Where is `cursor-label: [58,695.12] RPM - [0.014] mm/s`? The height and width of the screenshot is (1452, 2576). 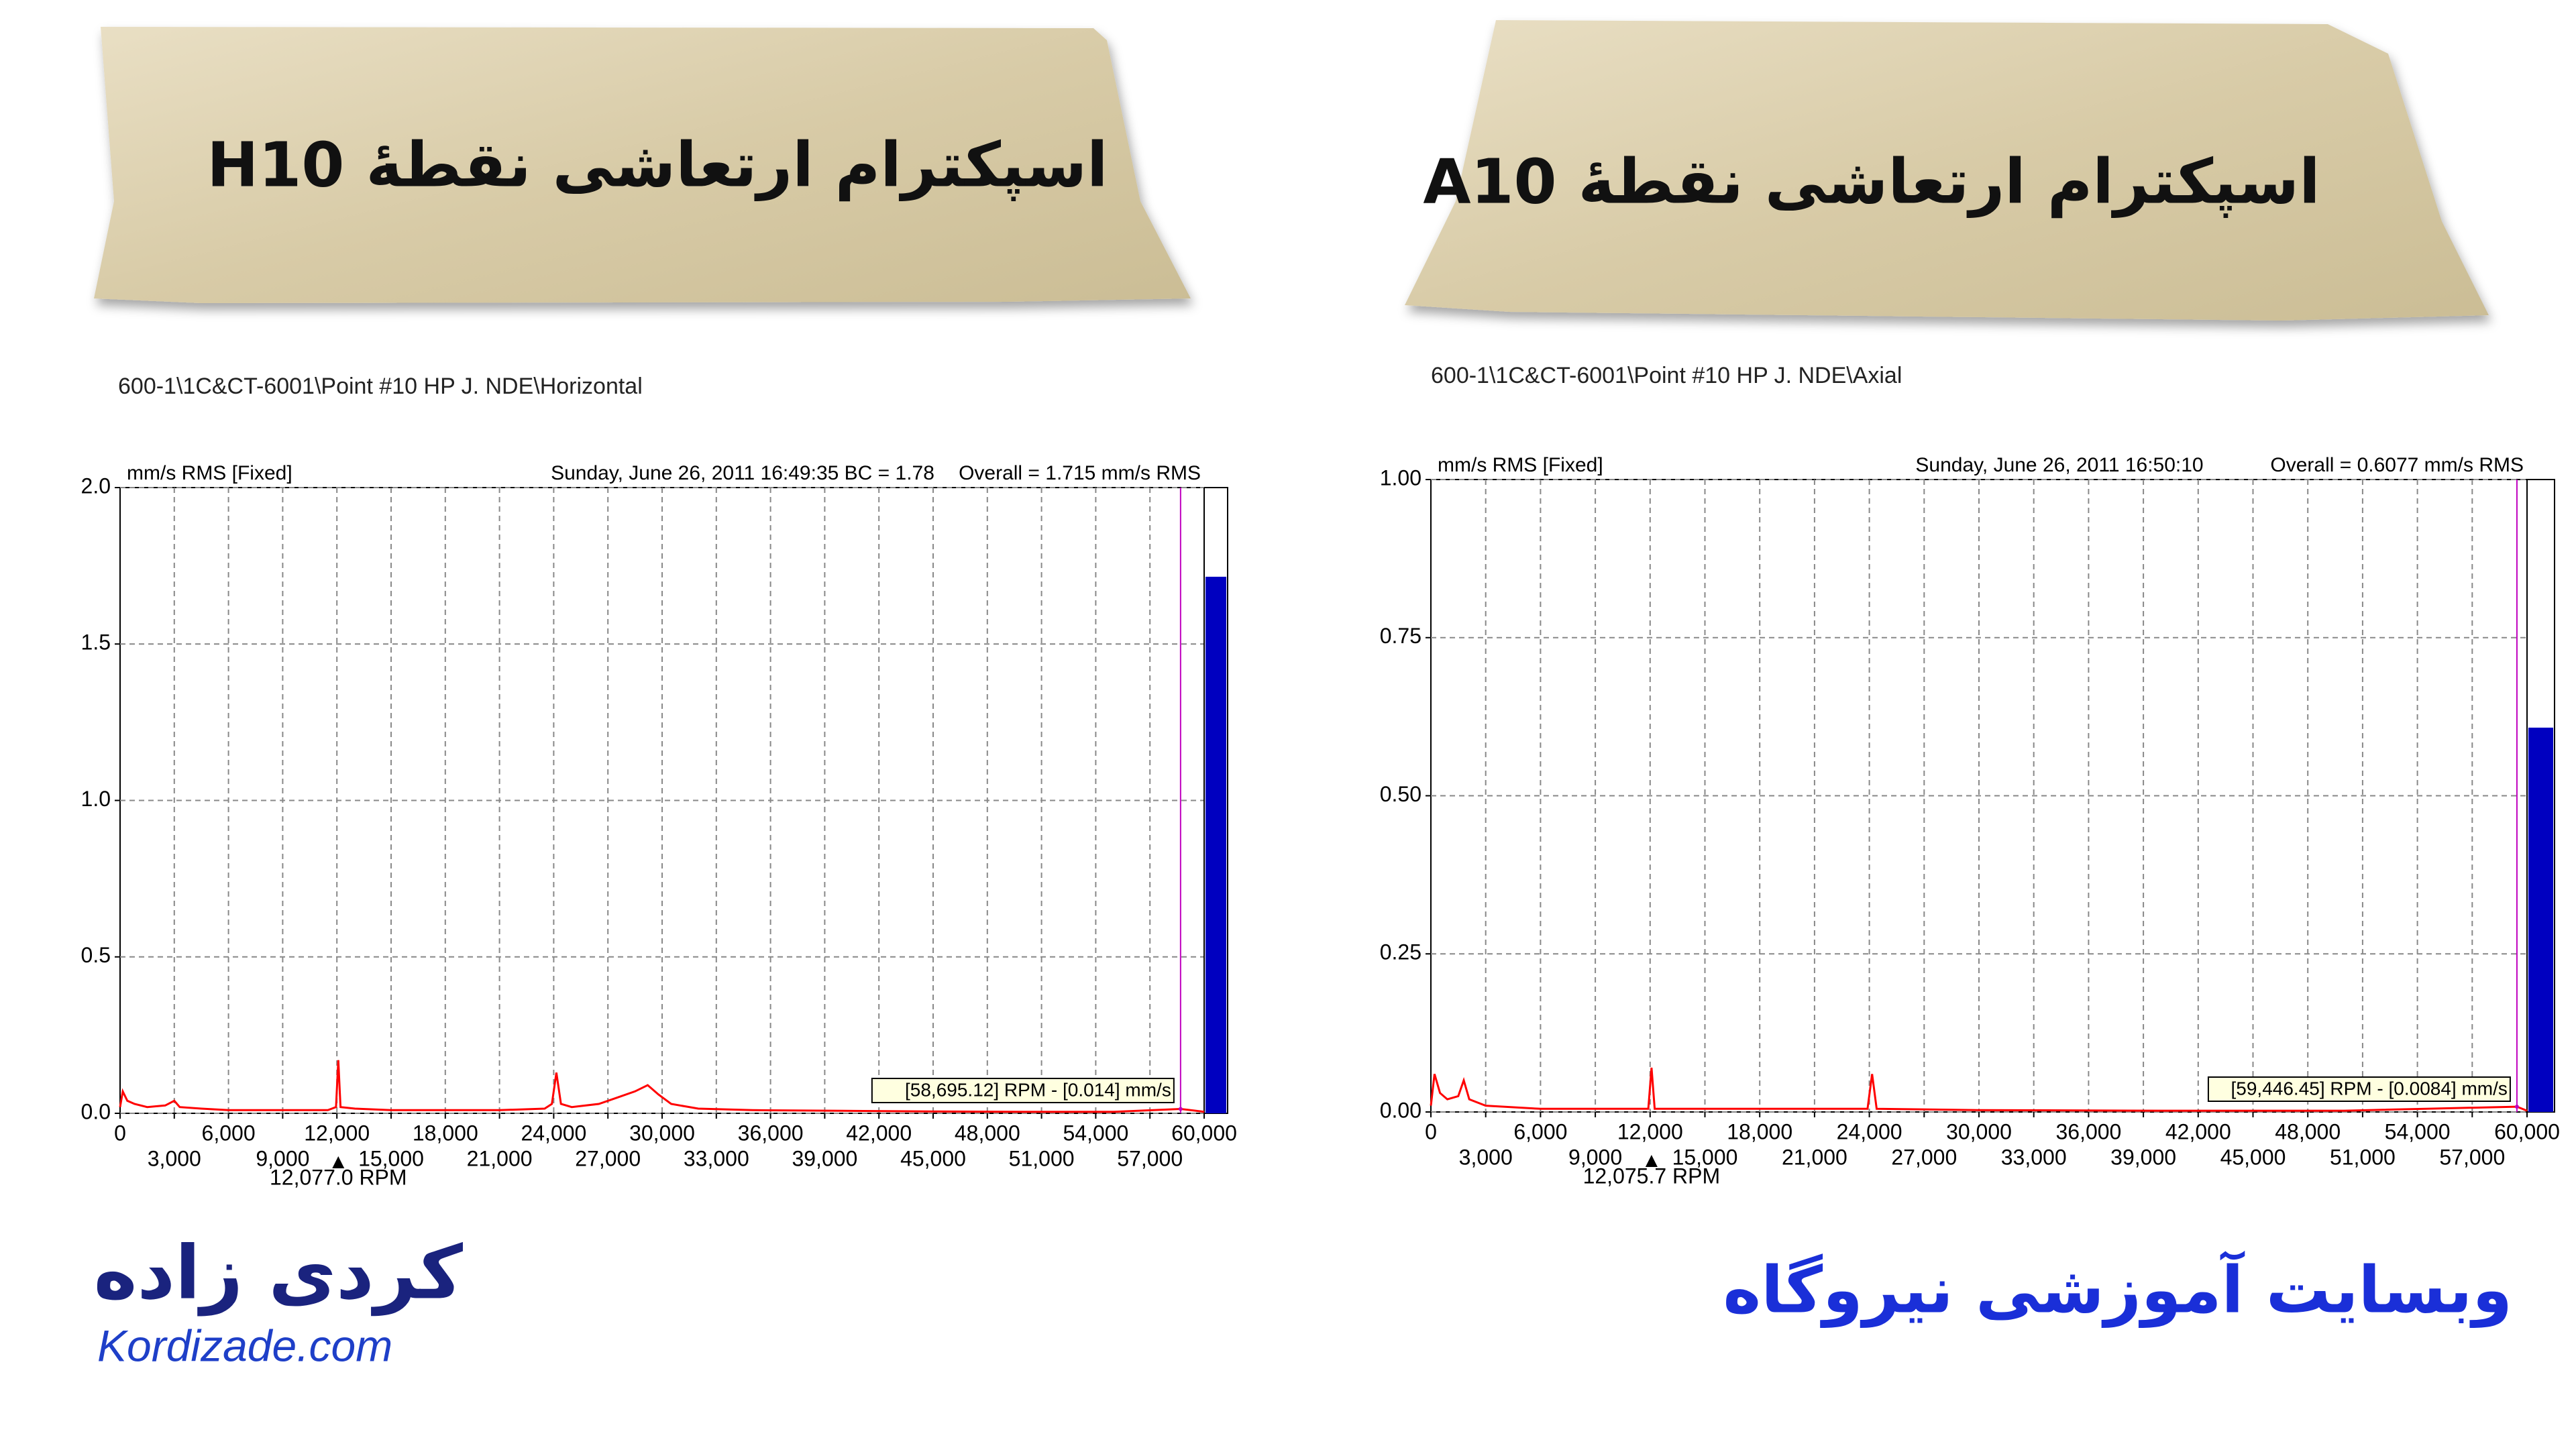
cursor-label: [58,695.12] RPM - [0.014] mm/s is located at coordinates (1038, 1089).